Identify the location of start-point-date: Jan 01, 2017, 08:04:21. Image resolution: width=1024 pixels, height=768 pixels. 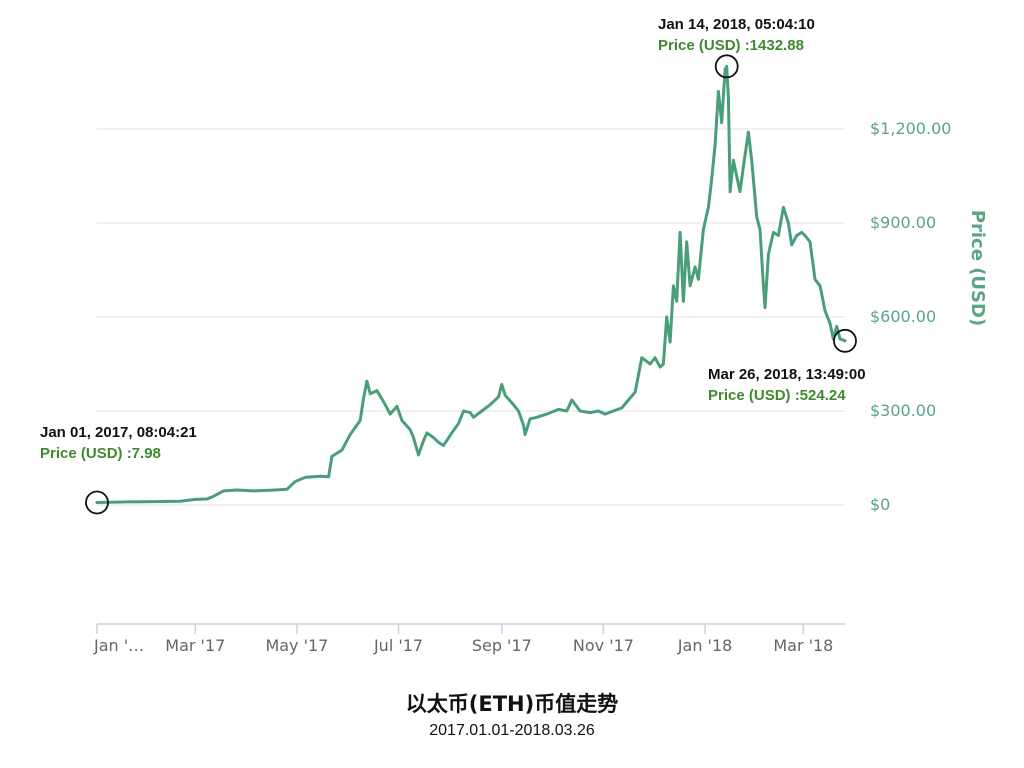
(118, 432).